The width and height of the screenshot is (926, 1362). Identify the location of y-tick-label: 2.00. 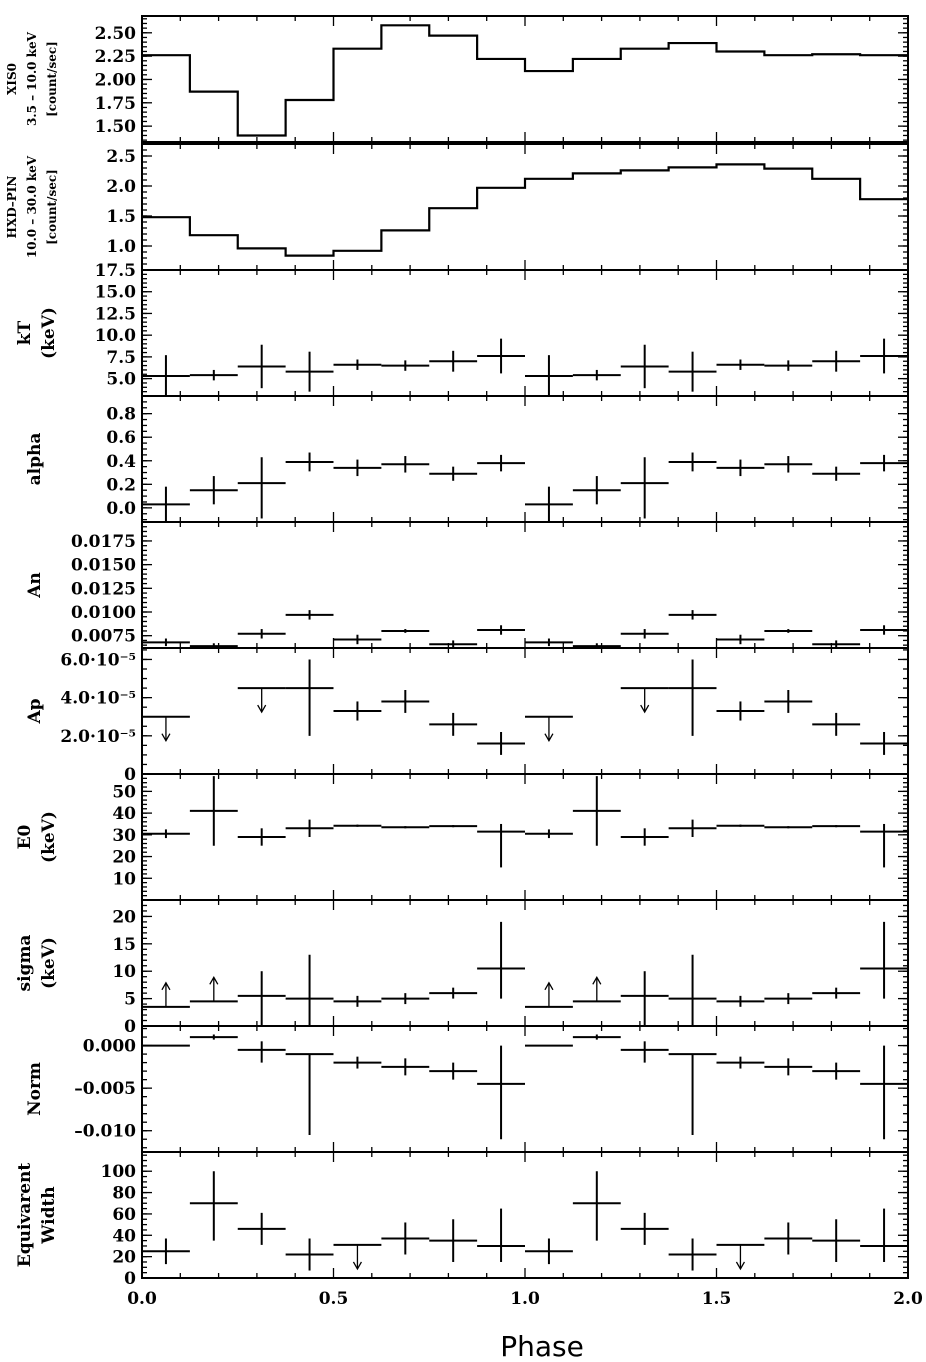
(116, 80).